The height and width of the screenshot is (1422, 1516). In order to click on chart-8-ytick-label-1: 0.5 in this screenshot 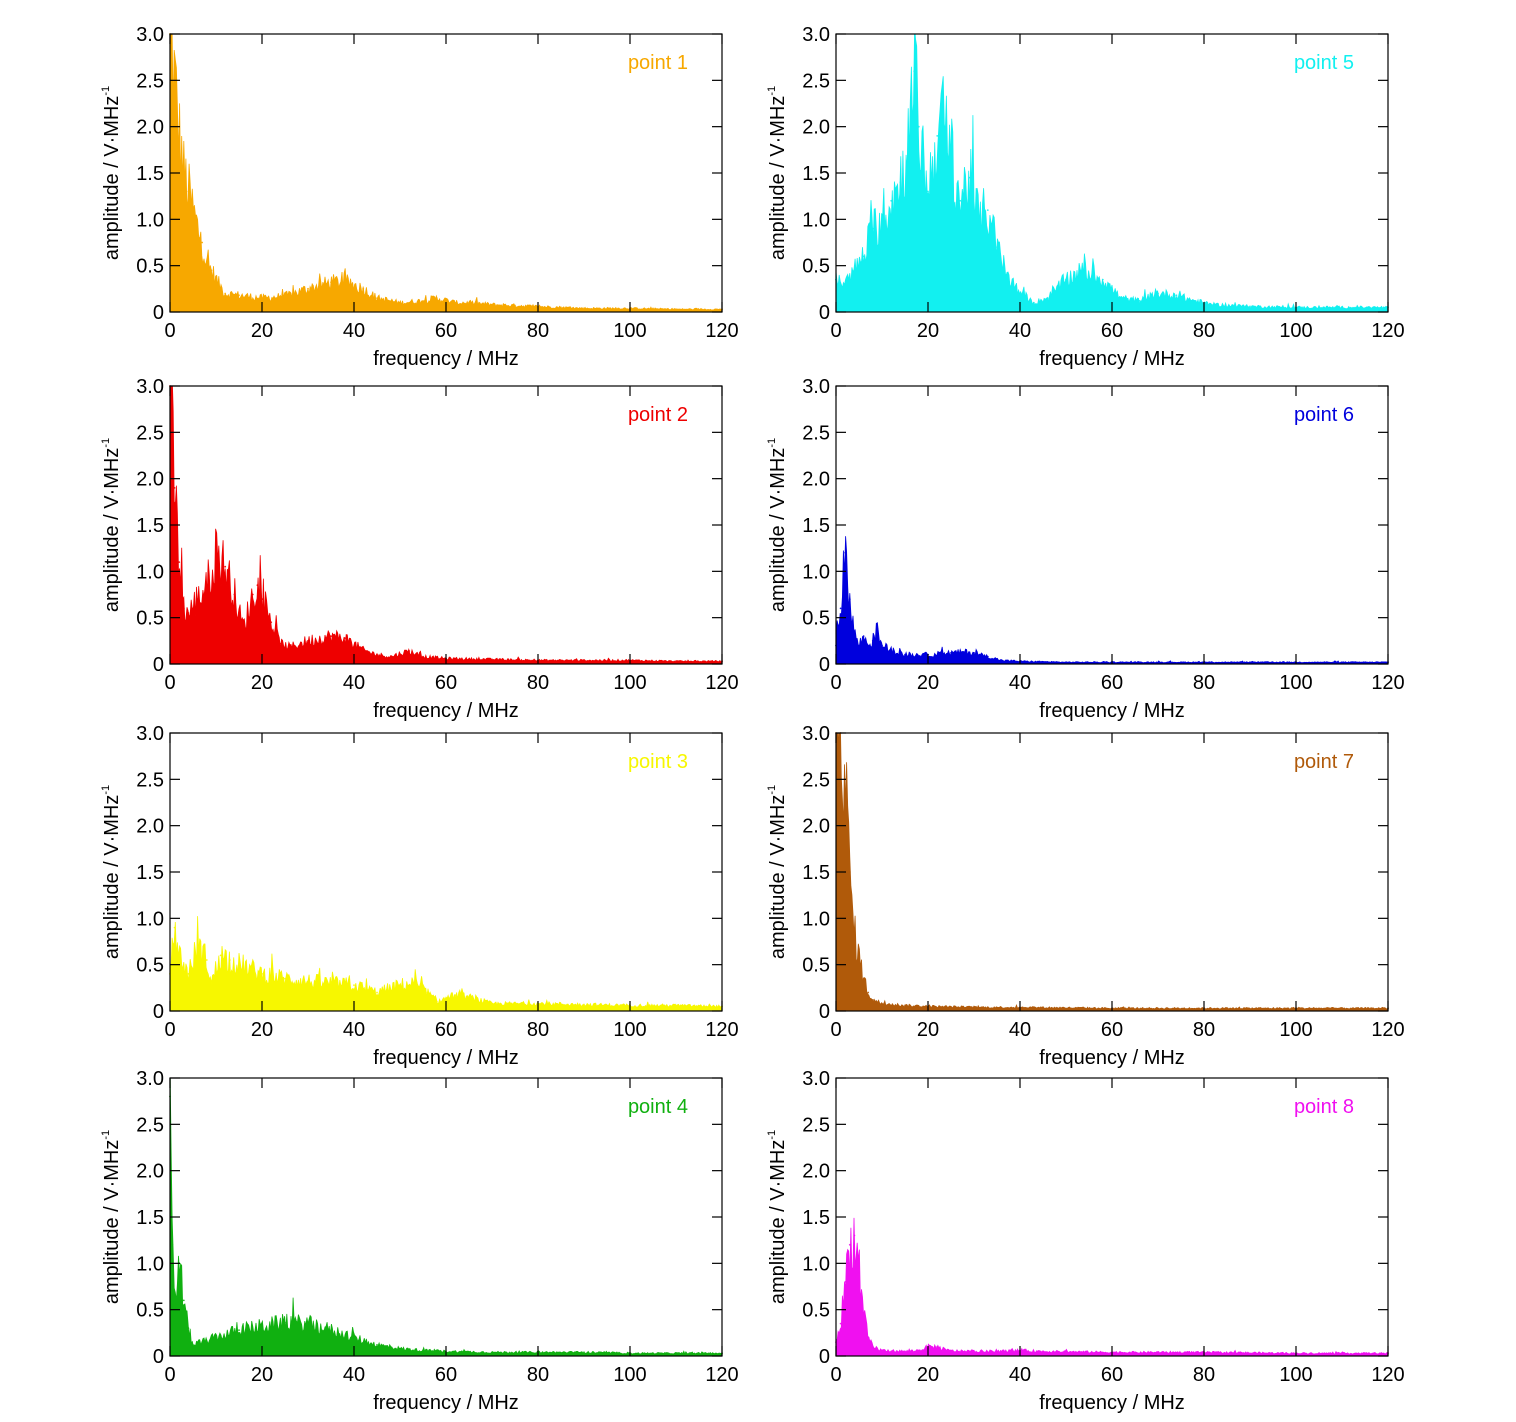, I will do `click(816, 1311)`.